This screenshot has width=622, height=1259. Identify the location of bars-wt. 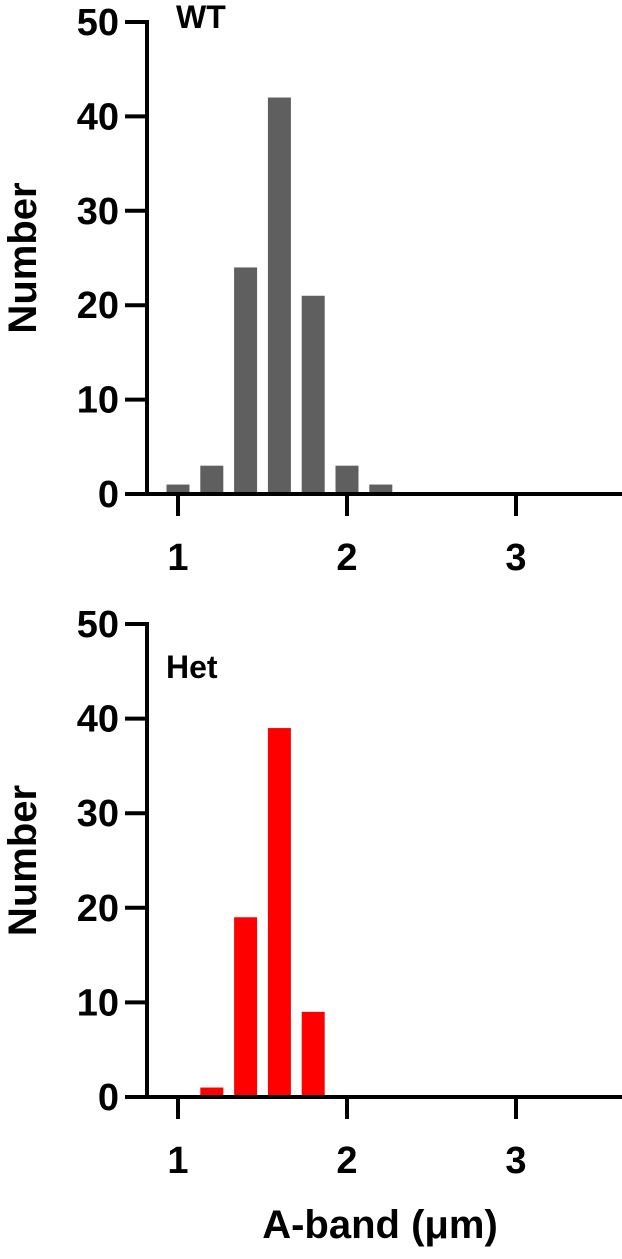
(279, 296).